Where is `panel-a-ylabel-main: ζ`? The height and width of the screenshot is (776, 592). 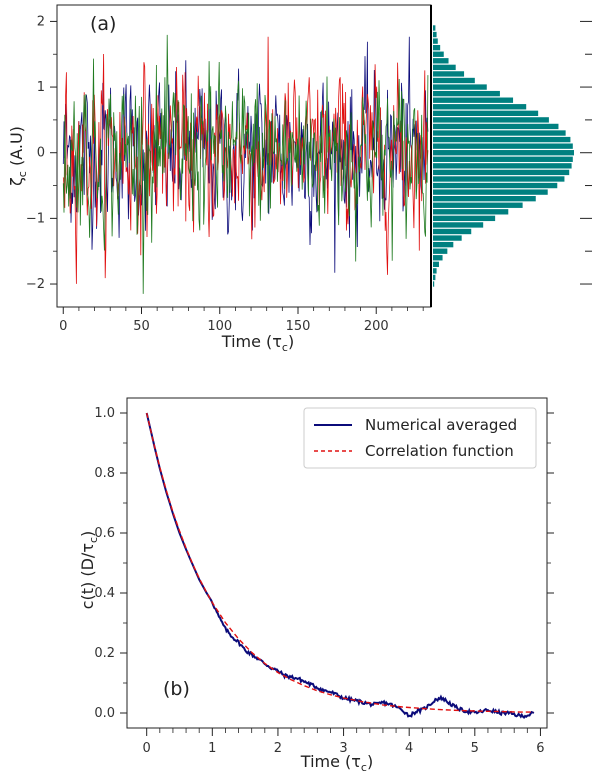 panel-a-ylabel-main: ζ is located at coordinates (16, 181).